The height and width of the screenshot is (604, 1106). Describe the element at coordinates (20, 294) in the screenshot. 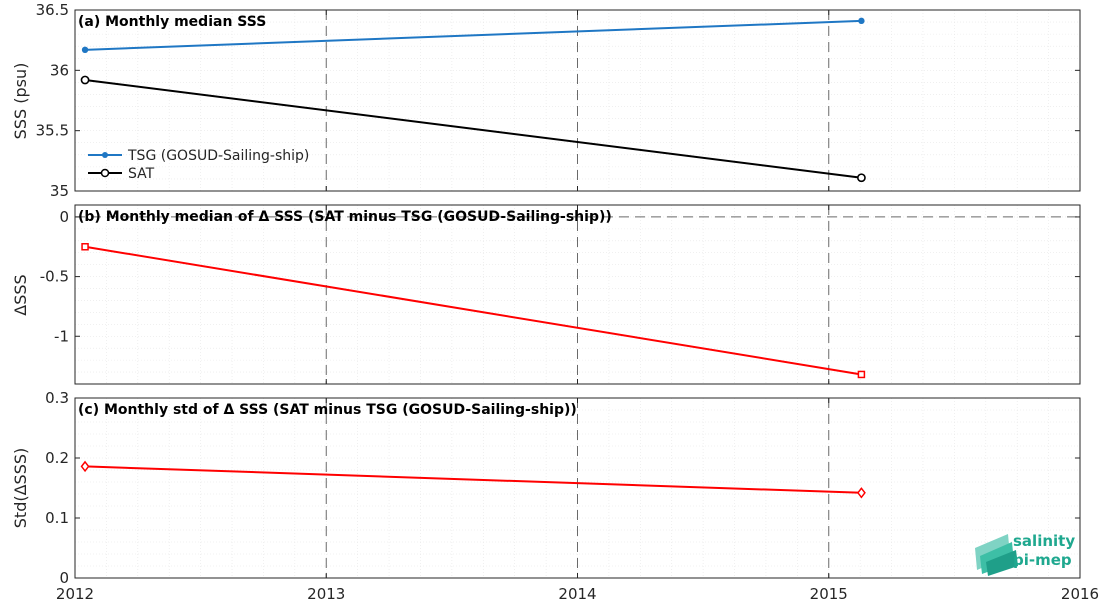

I see `panel-b-ylabel: ΔSSS` at that location.